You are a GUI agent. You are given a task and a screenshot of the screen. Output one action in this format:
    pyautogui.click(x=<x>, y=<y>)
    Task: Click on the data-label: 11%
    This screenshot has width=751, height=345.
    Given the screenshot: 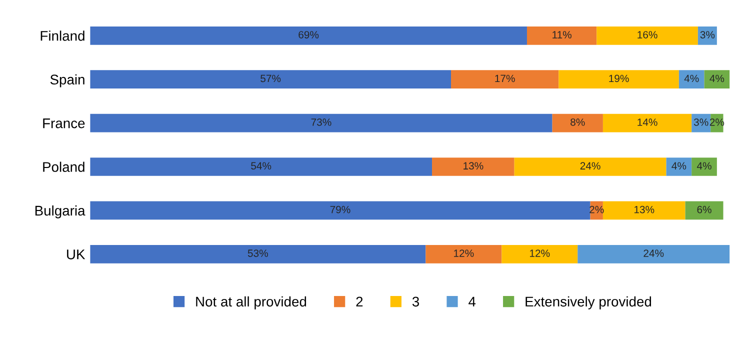 What is the action you would take?
    pyautogui.click(x=562, y=34)
    